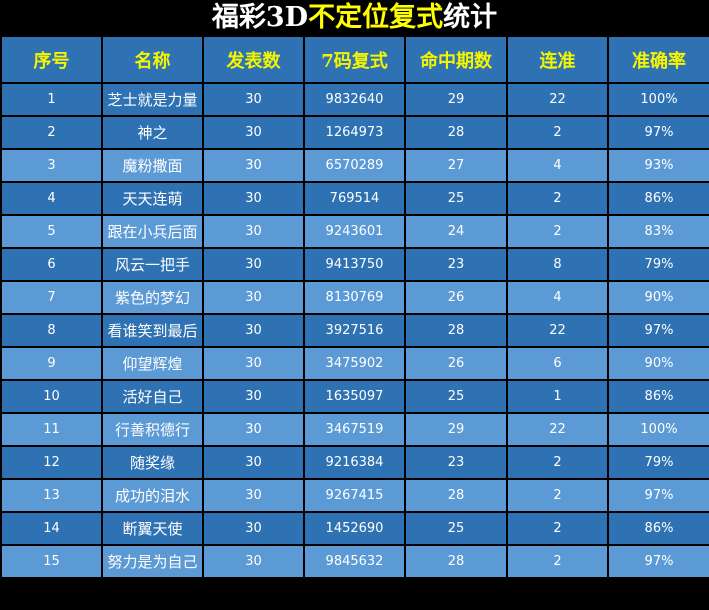 The height and width of the screenshot is (610, 709). What do you see at coordinates (152, 198) in the screenshot?
I see `cell-name: 天天连萌` at bounding box center [152, 198].